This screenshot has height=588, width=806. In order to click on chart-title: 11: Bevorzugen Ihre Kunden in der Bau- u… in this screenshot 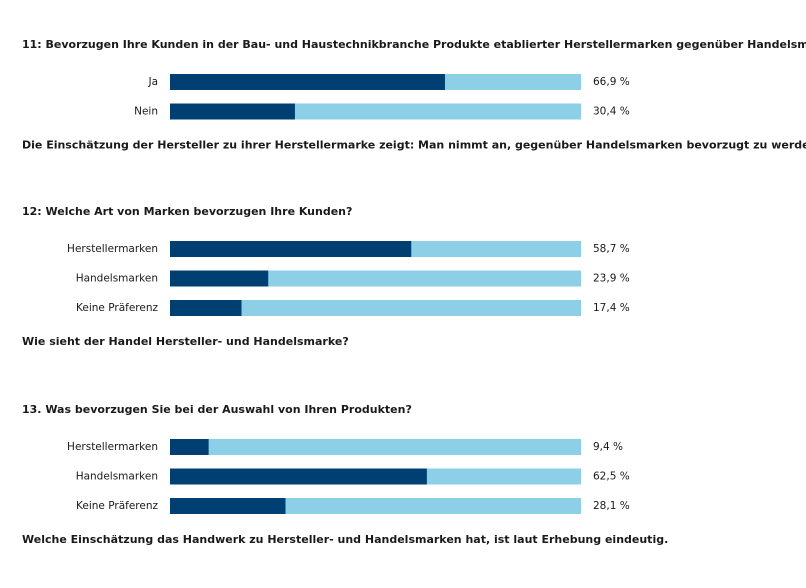, I will do `click(414, 44)`.